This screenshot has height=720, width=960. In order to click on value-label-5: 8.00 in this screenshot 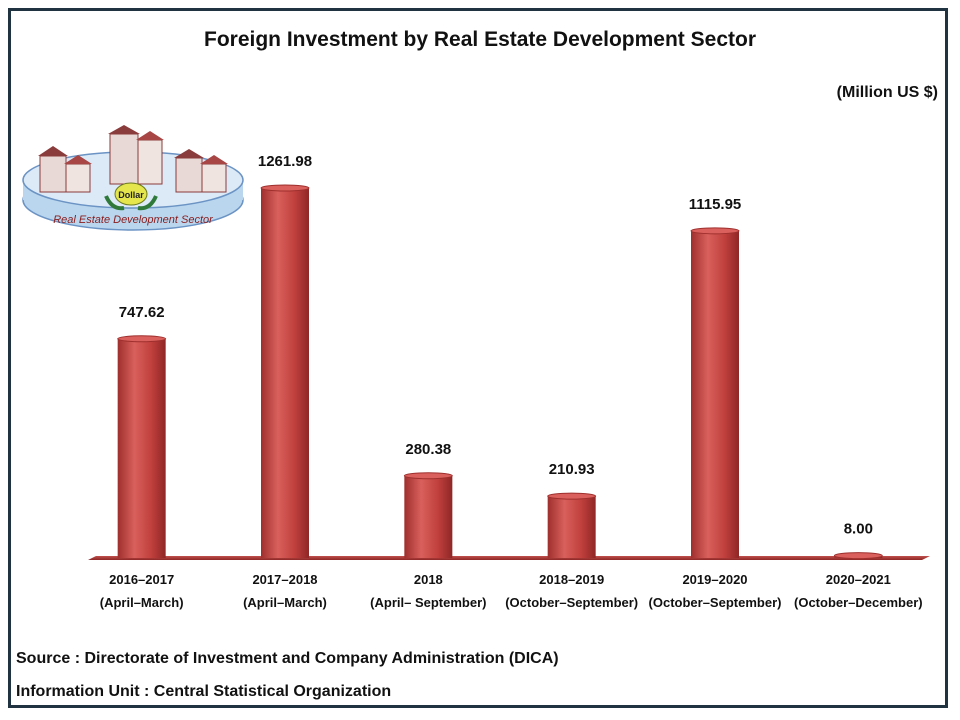, I will do `click(858, 529)`.